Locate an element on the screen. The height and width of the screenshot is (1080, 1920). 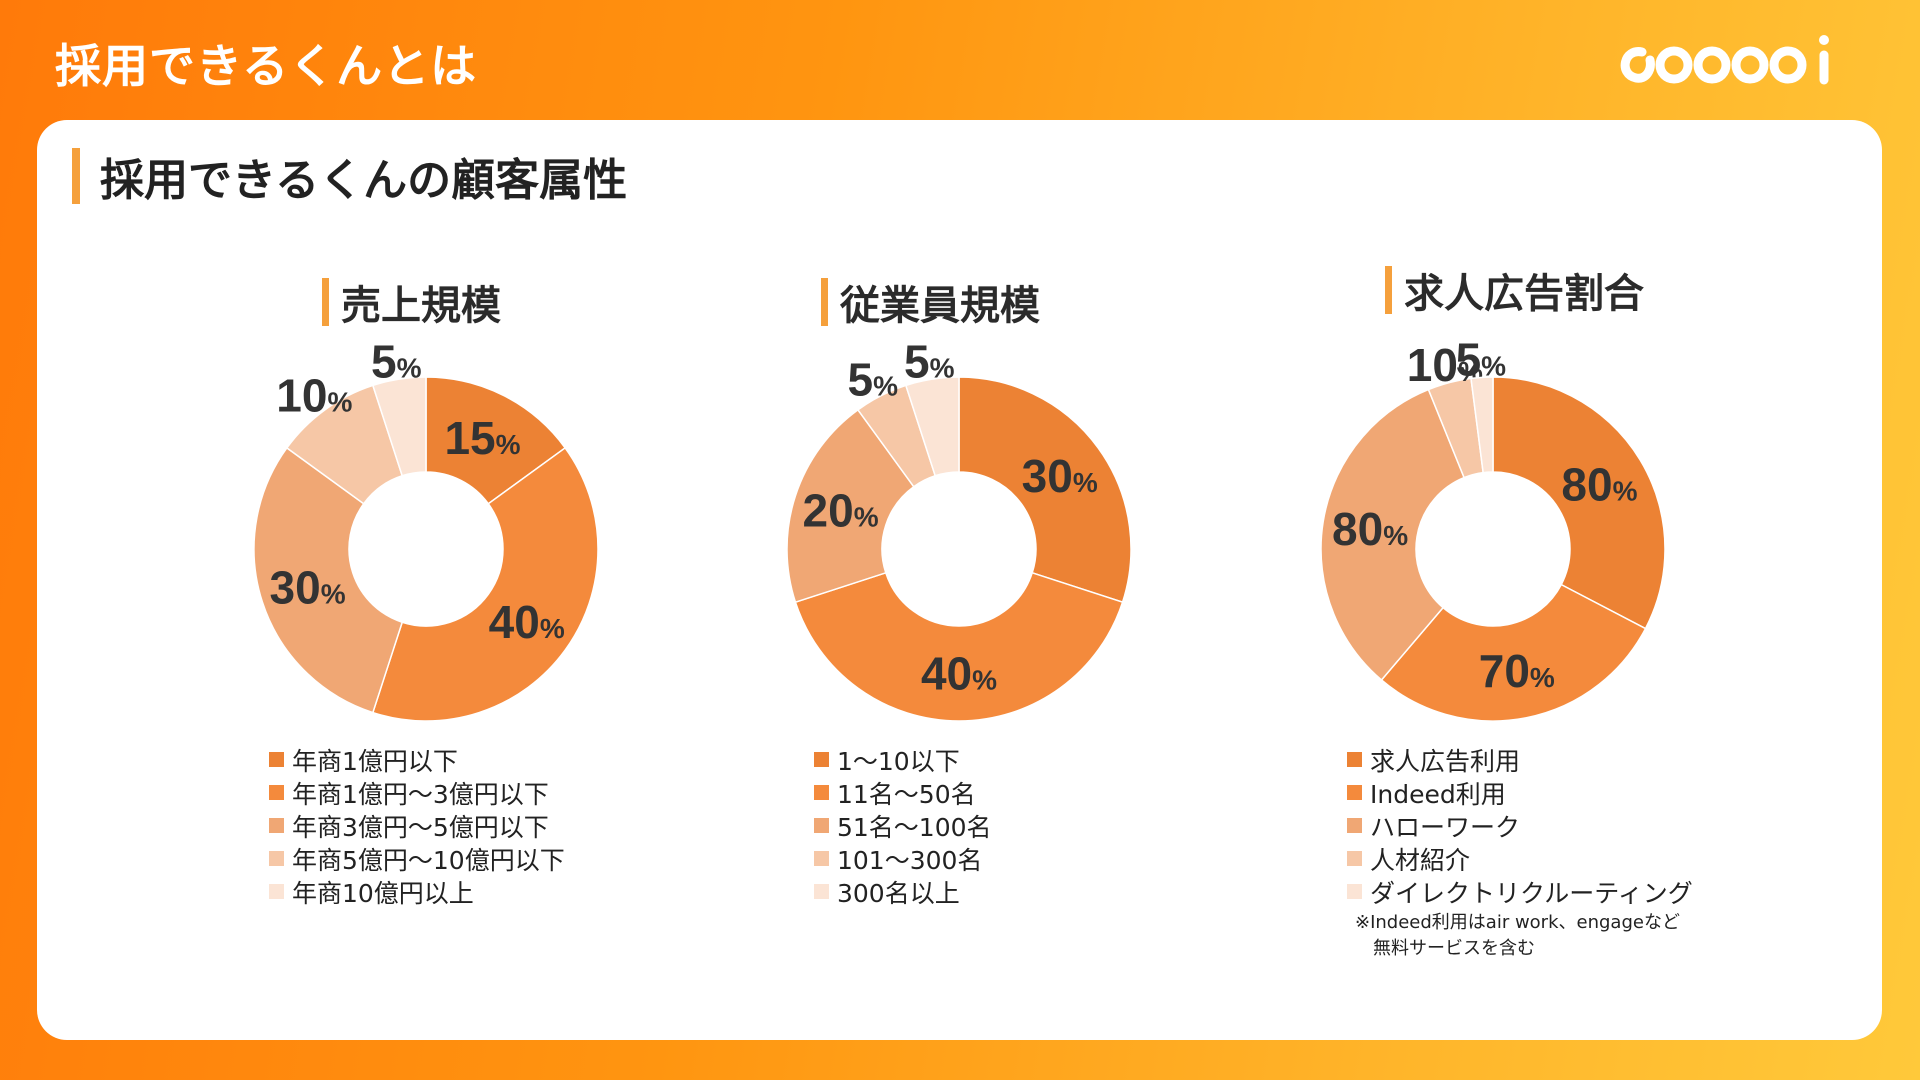
footnote-line: 無料サービスを含む is located at coordinates (1454, 948).